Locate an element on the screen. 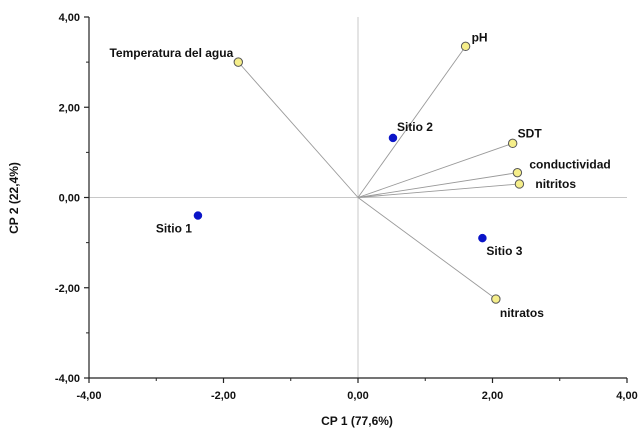  variable-label: conductividad is located at coordinates (569, 165).